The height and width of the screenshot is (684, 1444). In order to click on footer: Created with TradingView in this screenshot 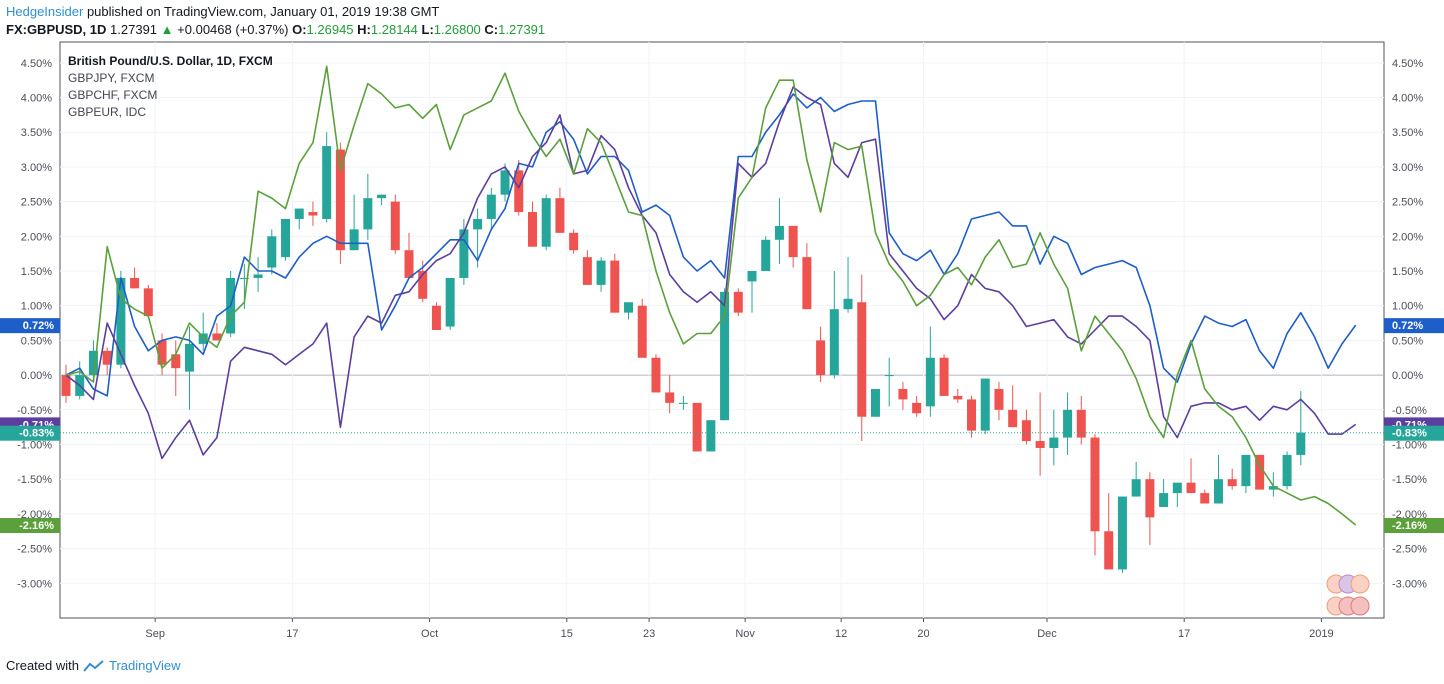, I will do `click(93, 665)`.